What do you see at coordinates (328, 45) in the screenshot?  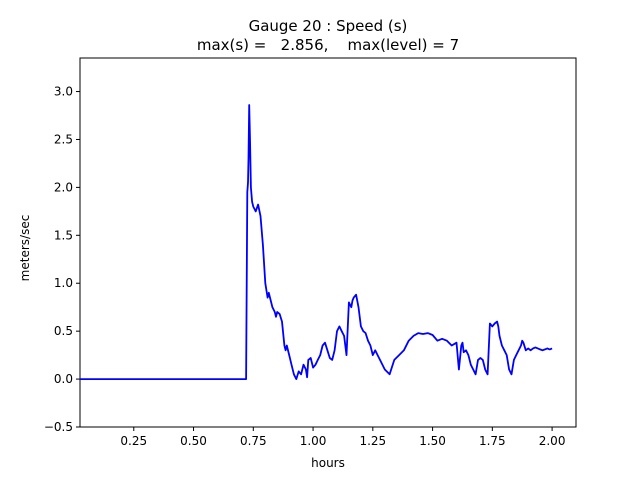 I see `chart-subtitle: max(s) = 2.856, max(level) = 7` at bounding box center [328, 45].